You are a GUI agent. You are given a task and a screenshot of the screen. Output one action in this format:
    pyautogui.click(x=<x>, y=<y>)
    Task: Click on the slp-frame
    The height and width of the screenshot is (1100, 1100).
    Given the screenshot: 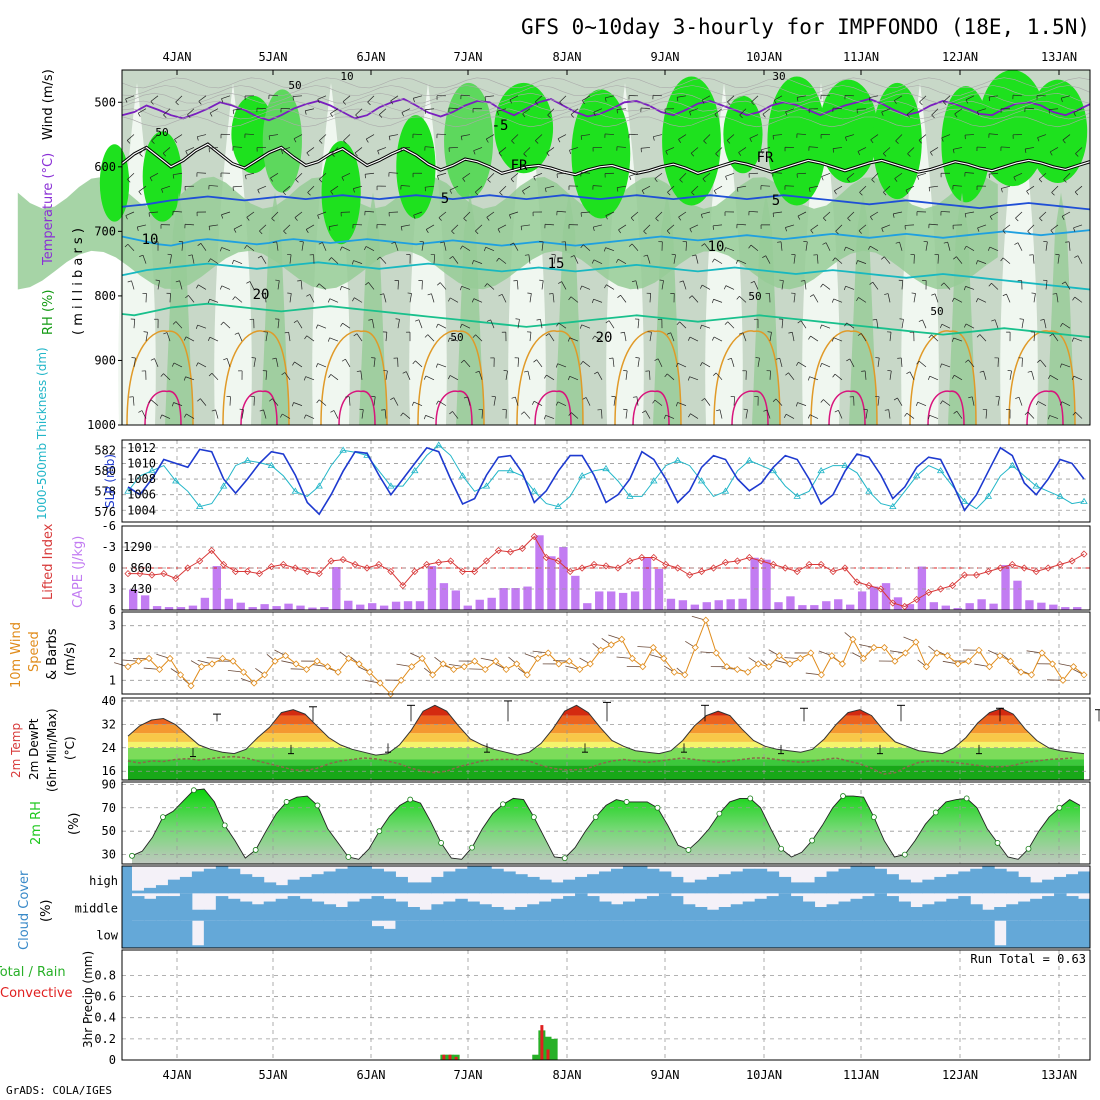 What is the action you would take?
    pyautogui.click(x=606, y=481)
    